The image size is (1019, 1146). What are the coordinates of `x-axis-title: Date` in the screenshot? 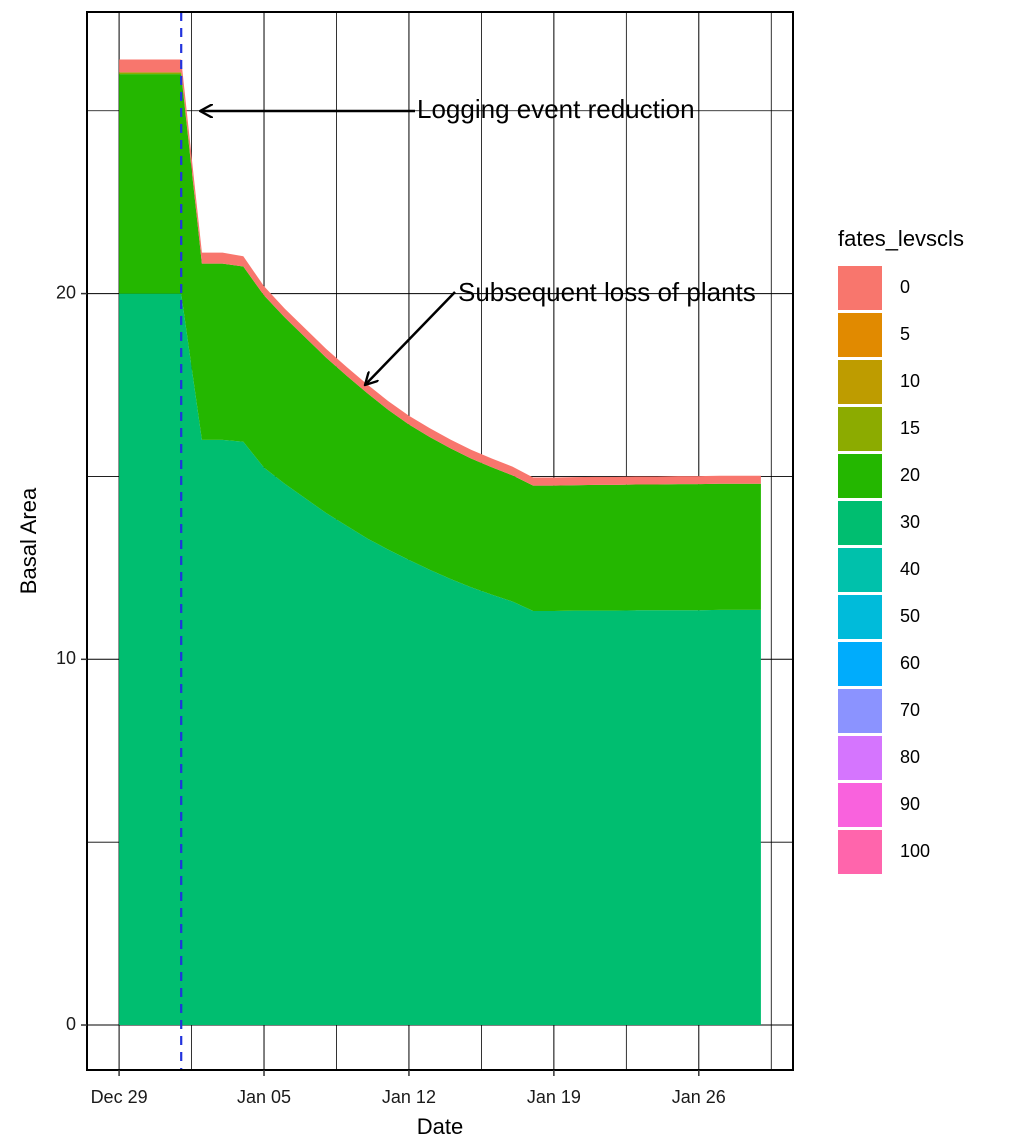 It's located at (440, 1126).